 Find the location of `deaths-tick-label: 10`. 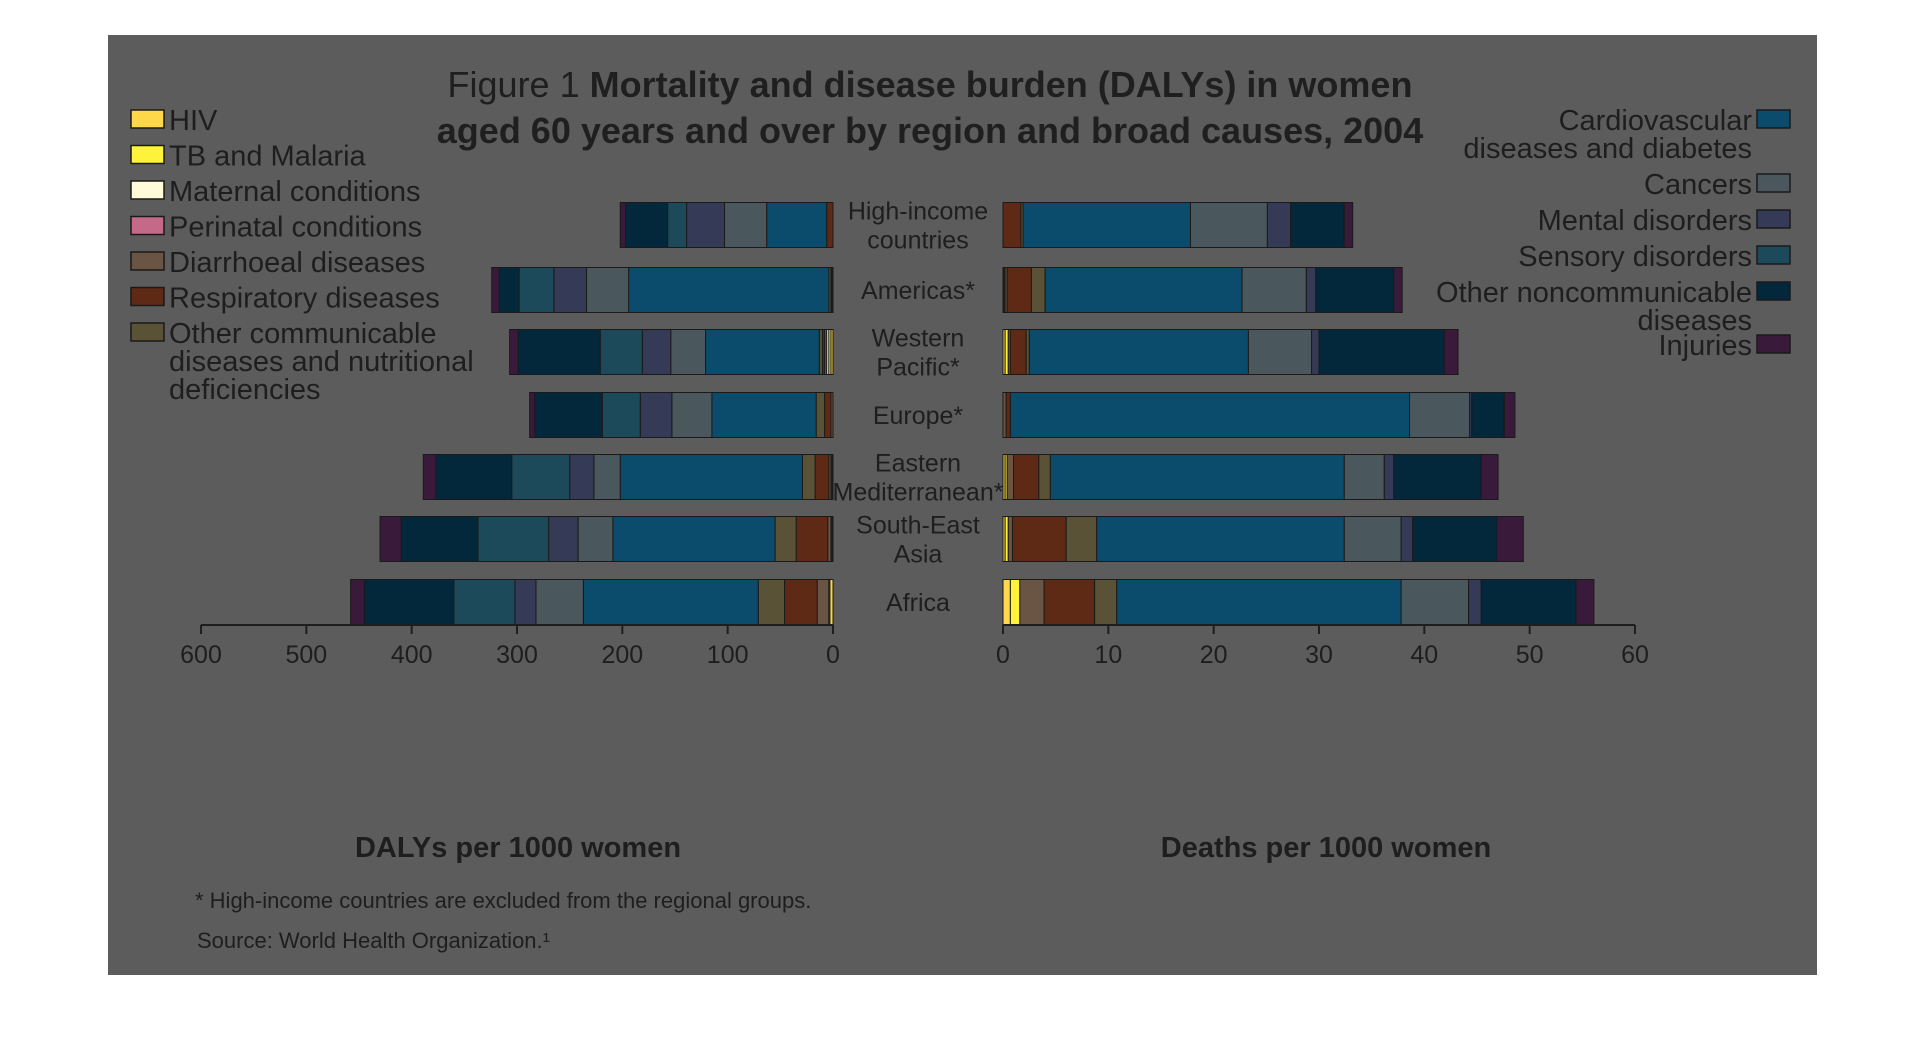

deaths-tick-label: 10 is located at coordinates (1108, 655).